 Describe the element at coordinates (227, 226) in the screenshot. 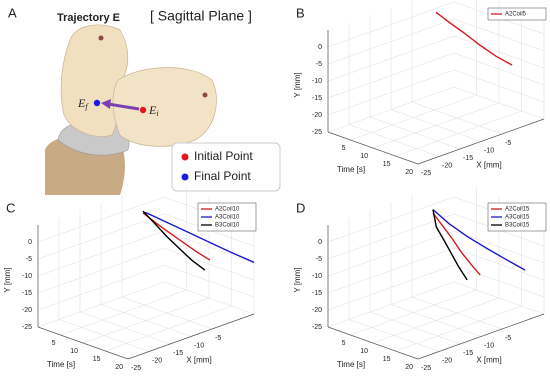

I see `legend-label: B3Coil10` at that location.